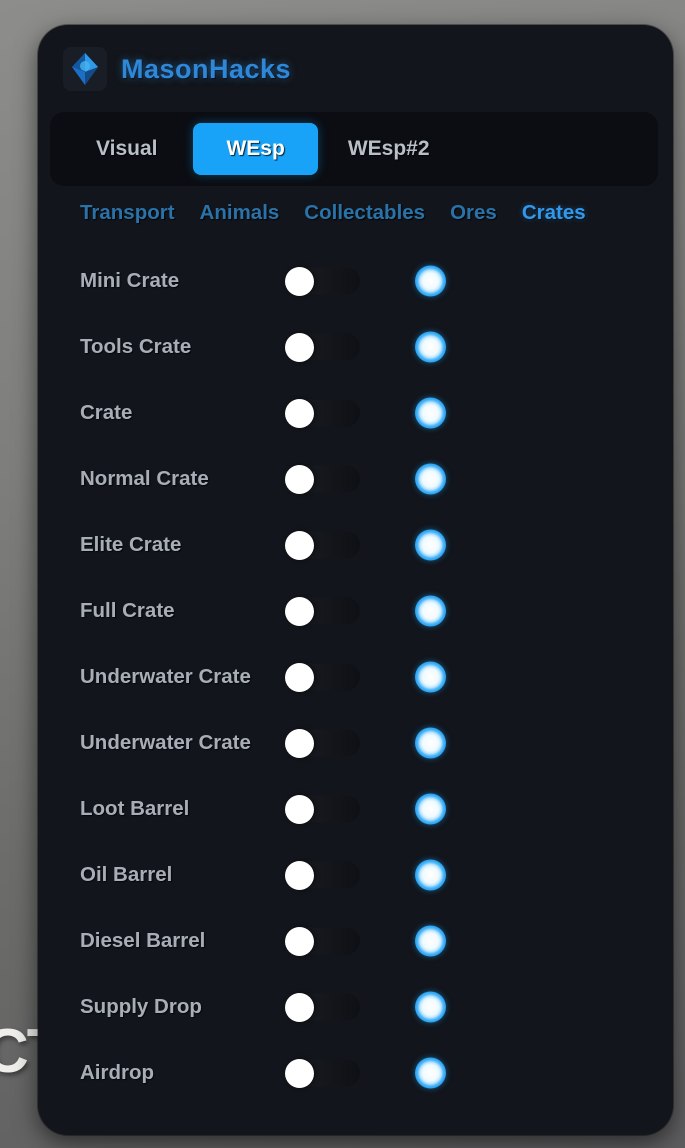  I want to click on item-label: Full Crate, so click(127, 610).